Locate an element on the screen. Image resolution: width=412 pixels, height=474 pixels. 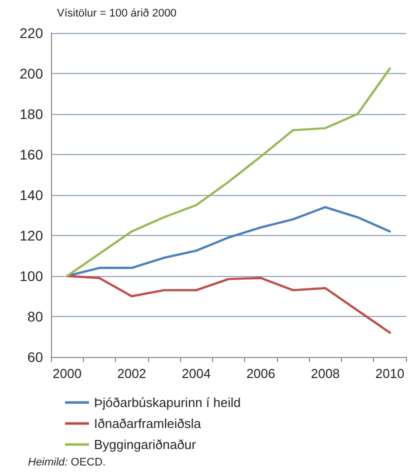
x-tick-label: 2008 is located at coordinates (325, 373).